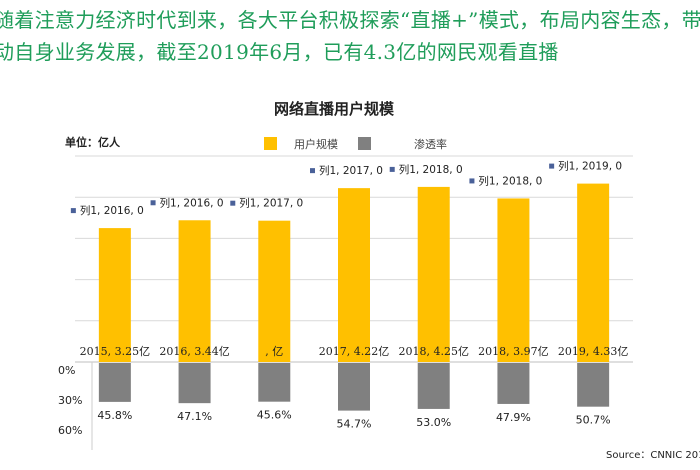 The image size is (700, 470). Describe the element at coordinates (270, 143) in the screenshot. I see `legend-swatch-users` at that location.